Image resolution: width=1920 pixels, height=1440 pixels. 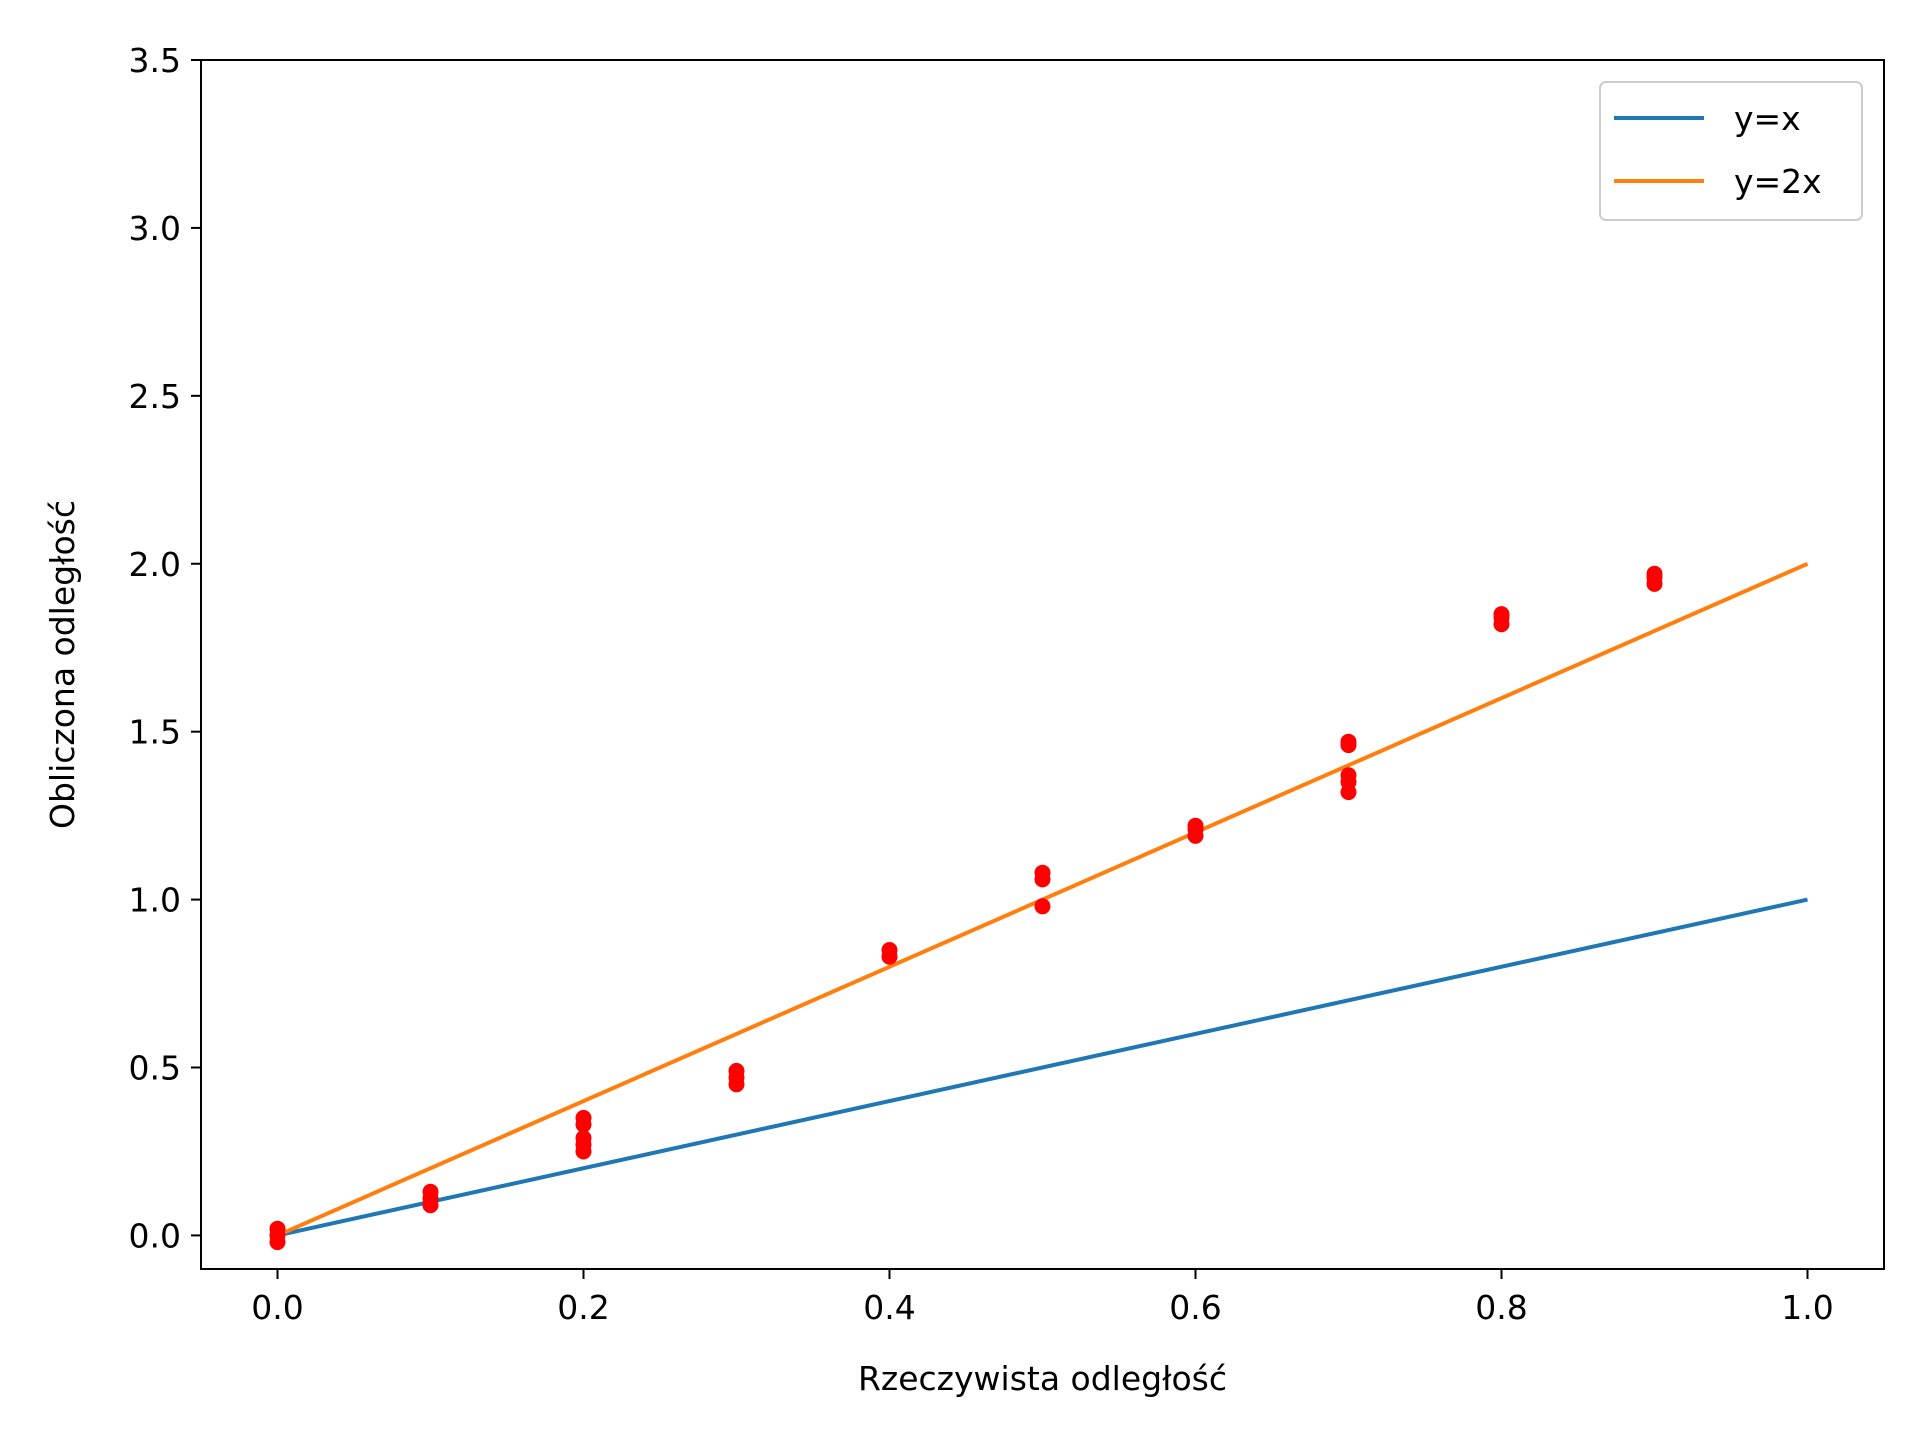 I want to click on y-axis: 0.0 0.5 1.0 1.5 2.0 2.5 3.0 3.5, so click(x=165, y=648).